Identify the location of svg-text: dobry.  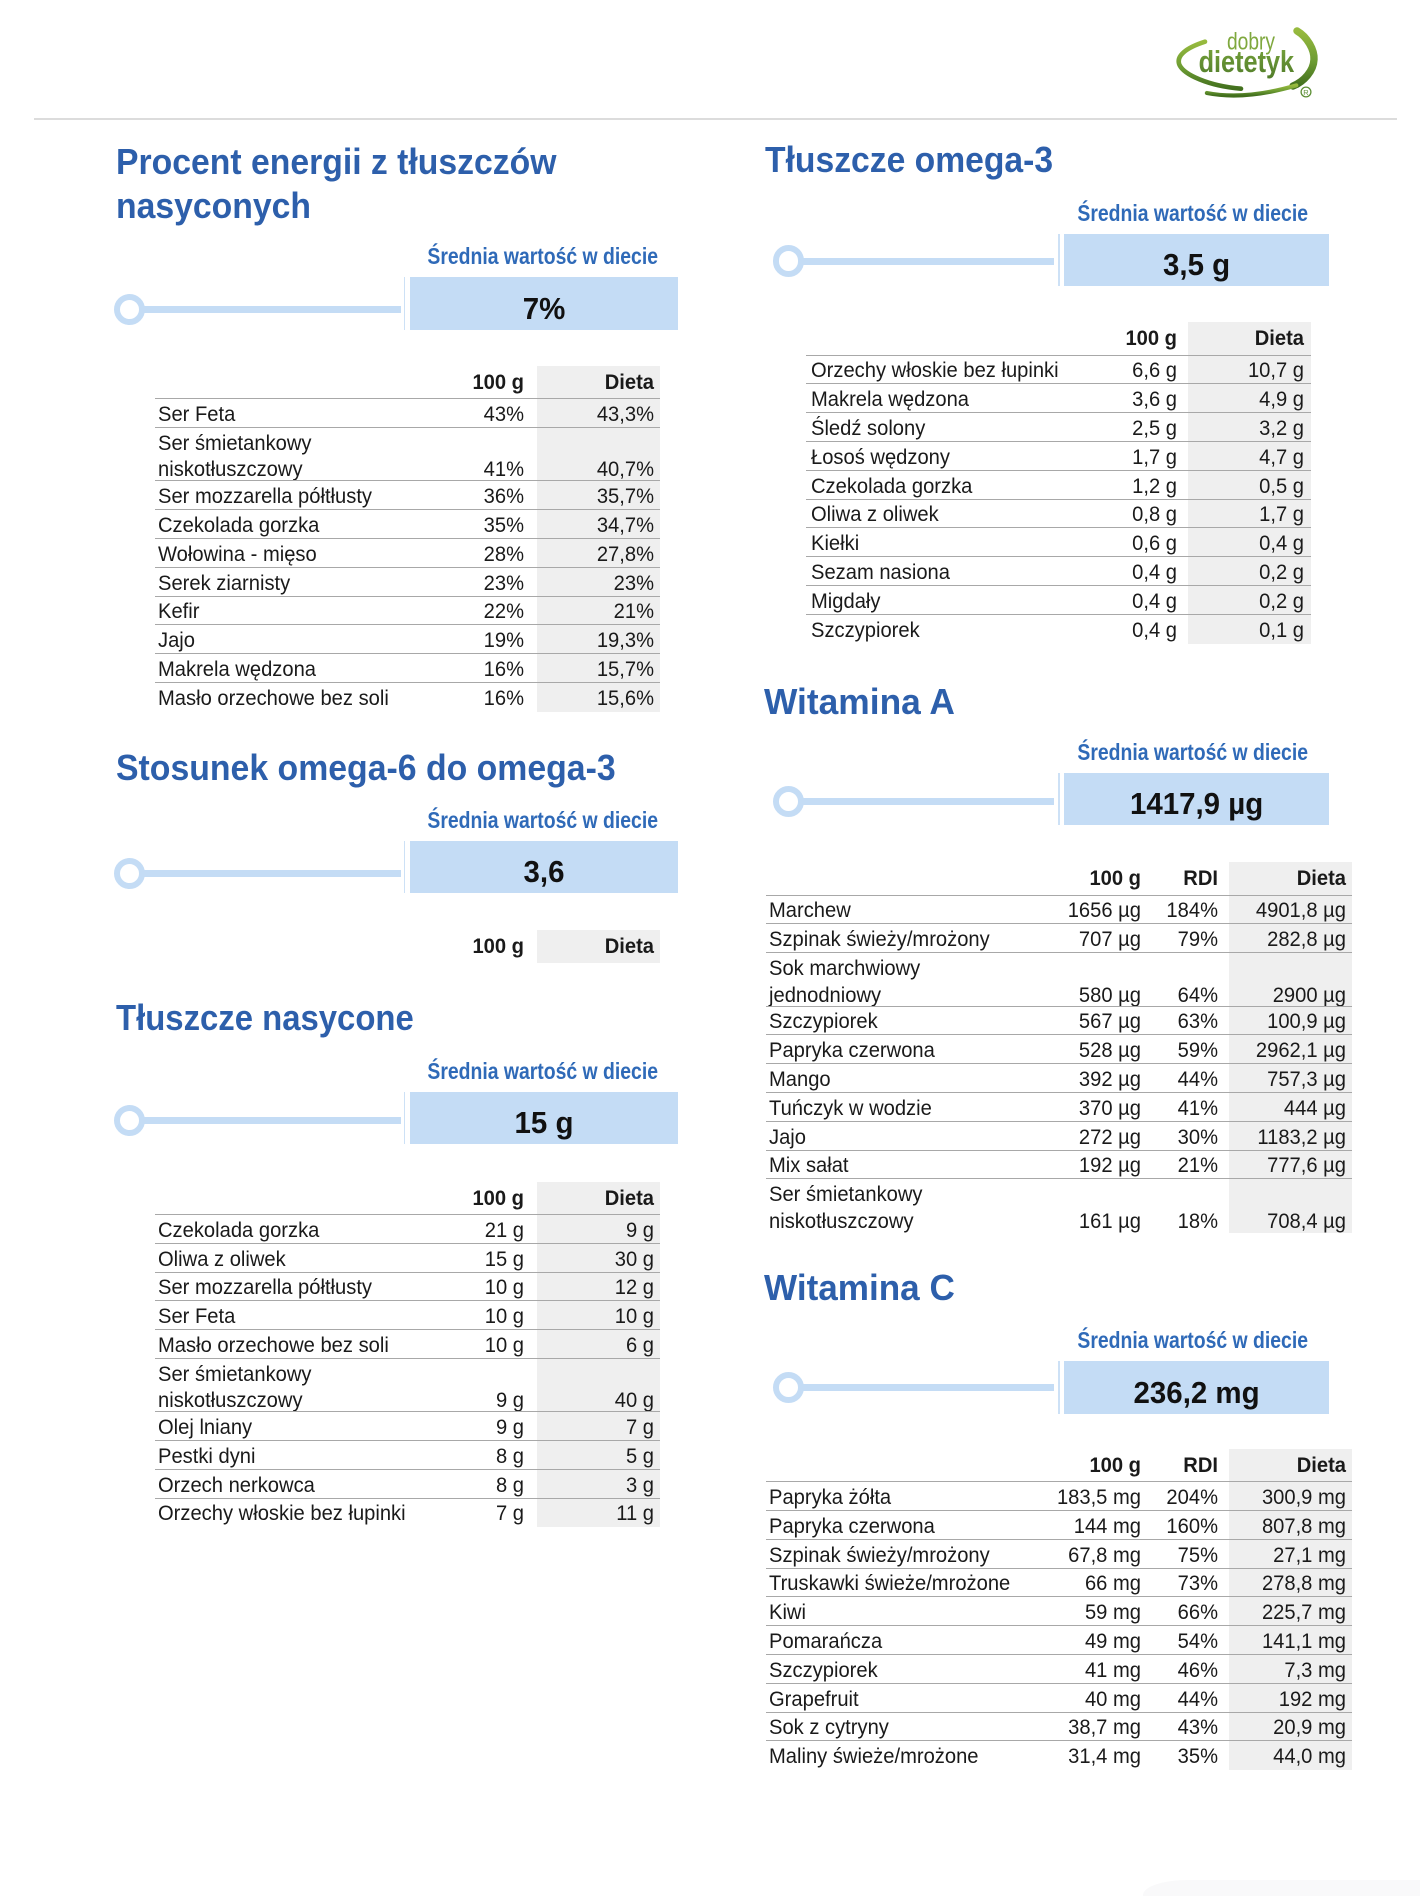
(1251, 41).